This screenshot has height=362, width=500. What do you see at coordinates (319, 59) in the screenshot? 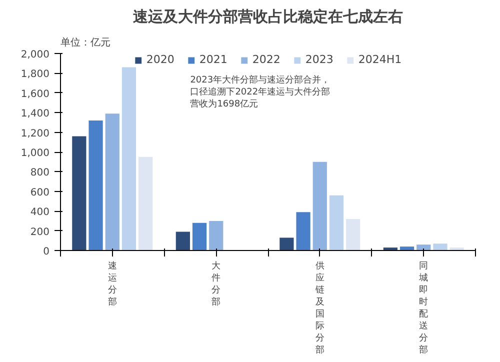
I see `legend-label: 2023` at bounding box center [319, 59].